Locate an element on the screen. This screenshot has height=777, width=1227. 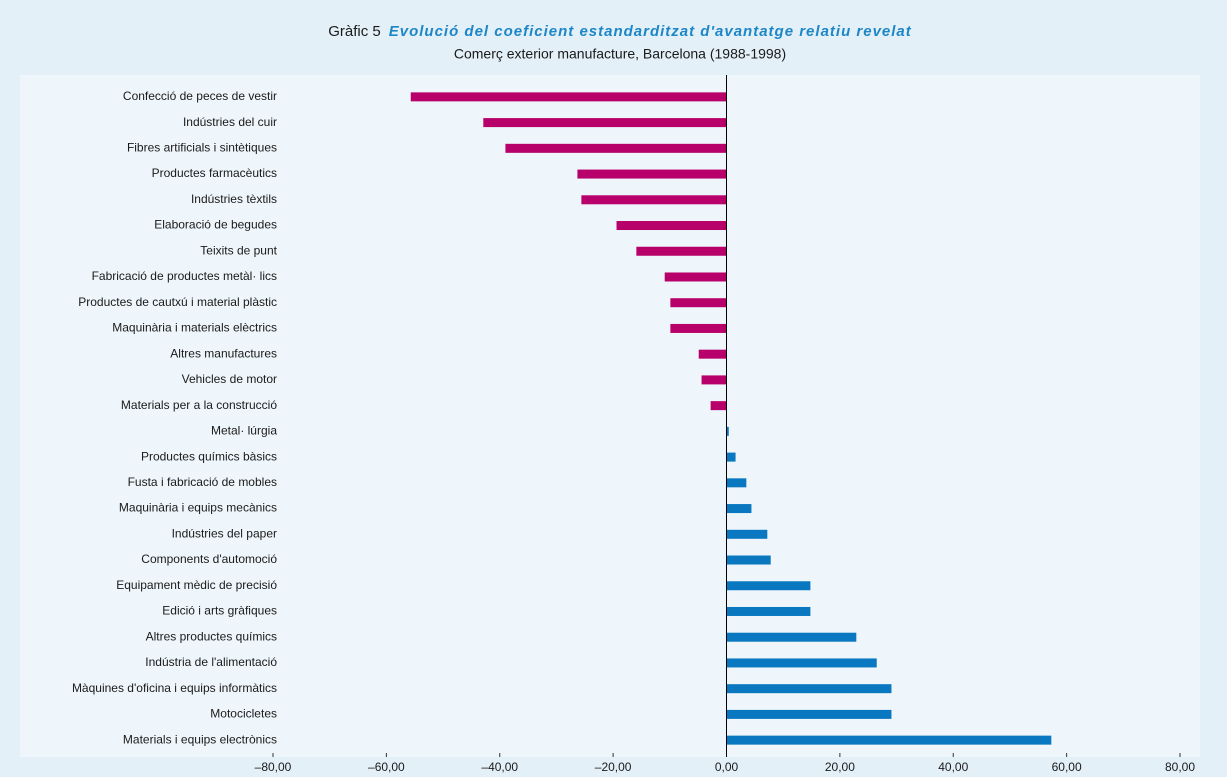
title-prefix: Gràfic 5 is located at coordinates (354, 31).